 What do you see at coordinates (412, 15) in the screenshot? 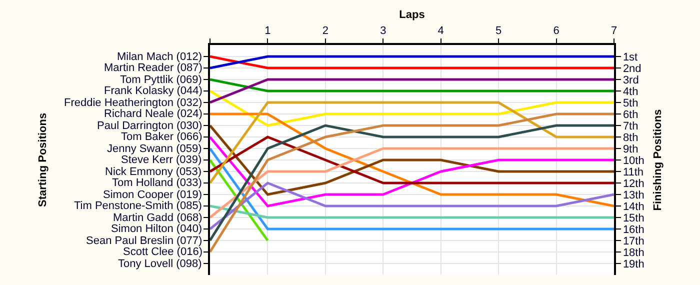
I see `x-axis-title: Laps` at bounding box center [412, 15].